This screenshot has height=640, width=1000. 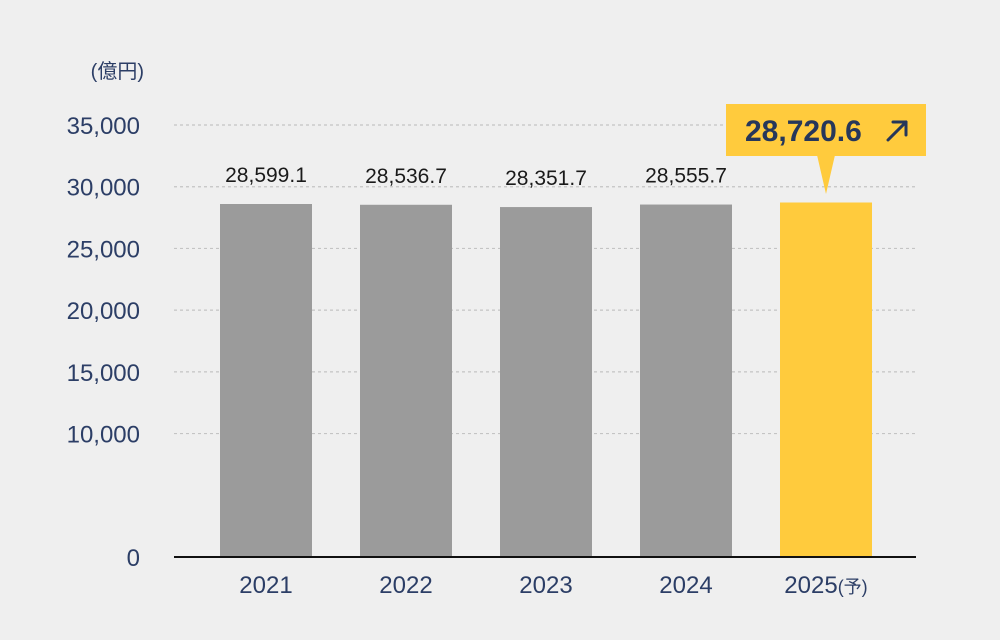 What do you see at coordinates (803, 131) in the screenshot?
I see `callout-value: 28,720.6` at bounding box center [803, 131].